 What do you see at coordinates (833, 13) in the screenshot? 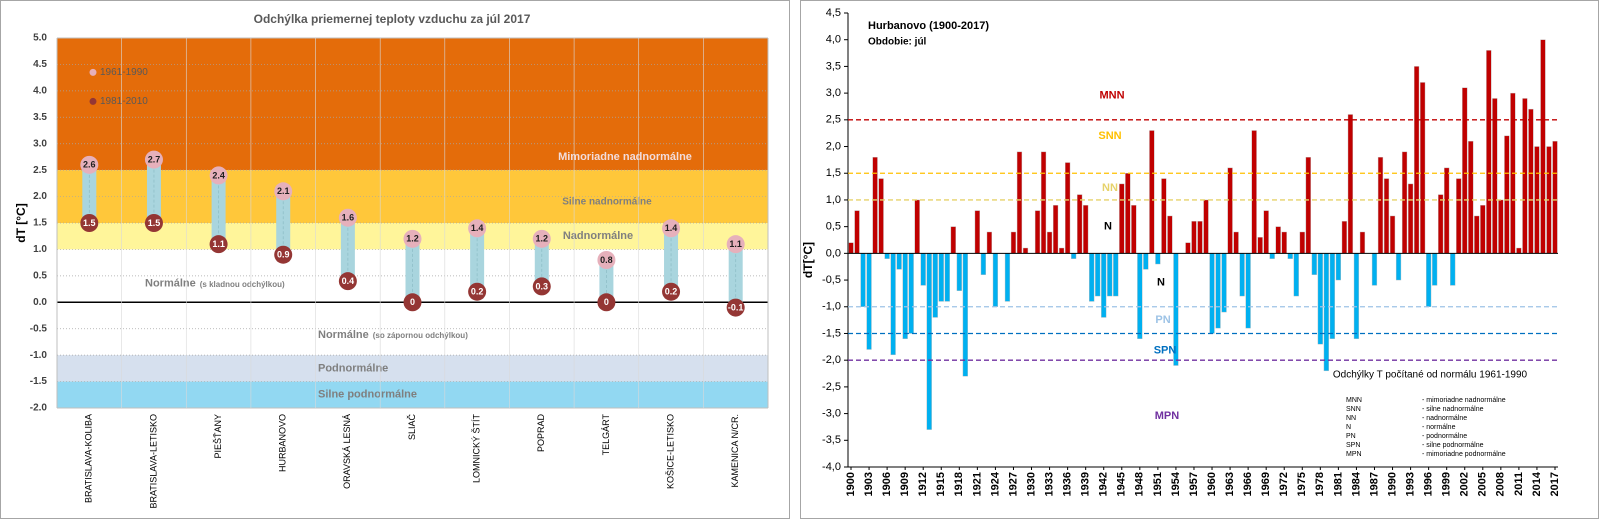
I see `y-tick-label: 4,5` at bounding box center [833, 13].